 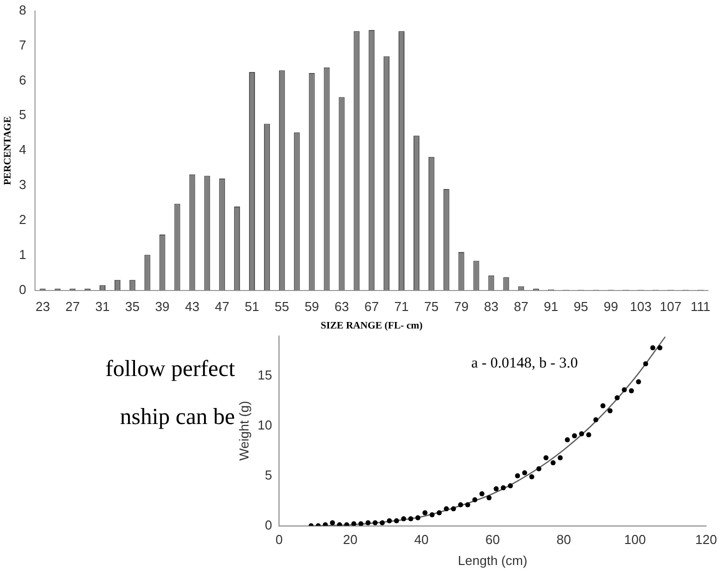 What do you see at coordinates (22, 10) in the screenshot?
I see `y-tick-label: 8` at bounding box center [22, 10].